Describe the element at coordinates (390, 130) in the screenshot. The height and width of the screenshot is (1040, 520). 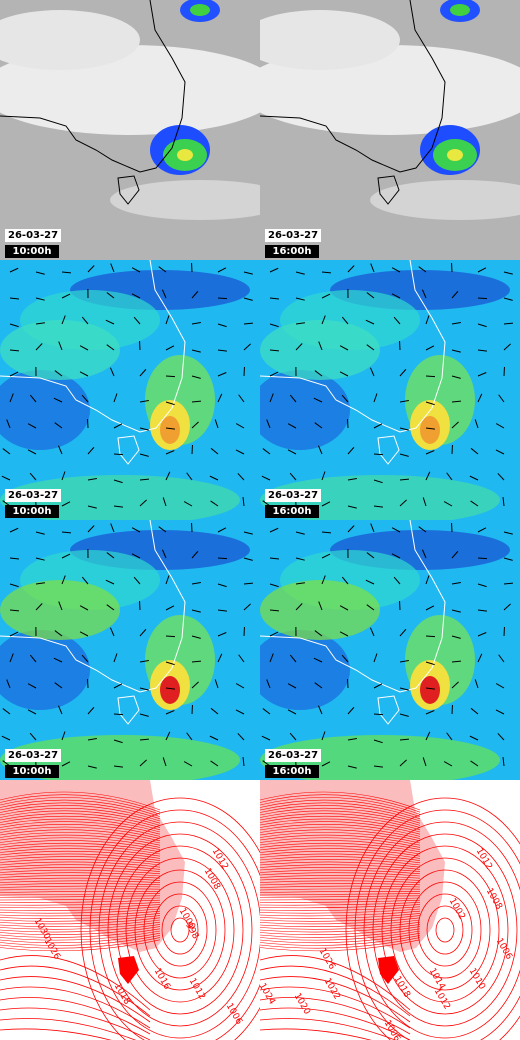
I see `satellite-panel: 26-03-27 16:00h` at that location.